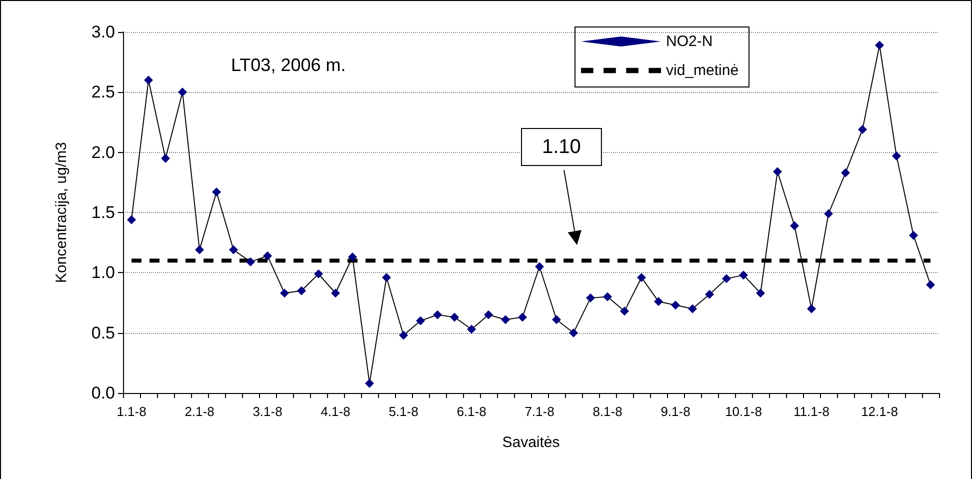 Image resolution: width=972 pixels, height=479 pixels. What do you see at coordinates (539, 411) in the screenshot?
I see `x-tick-label: 7.1-8` at bounding box center [539, 411].